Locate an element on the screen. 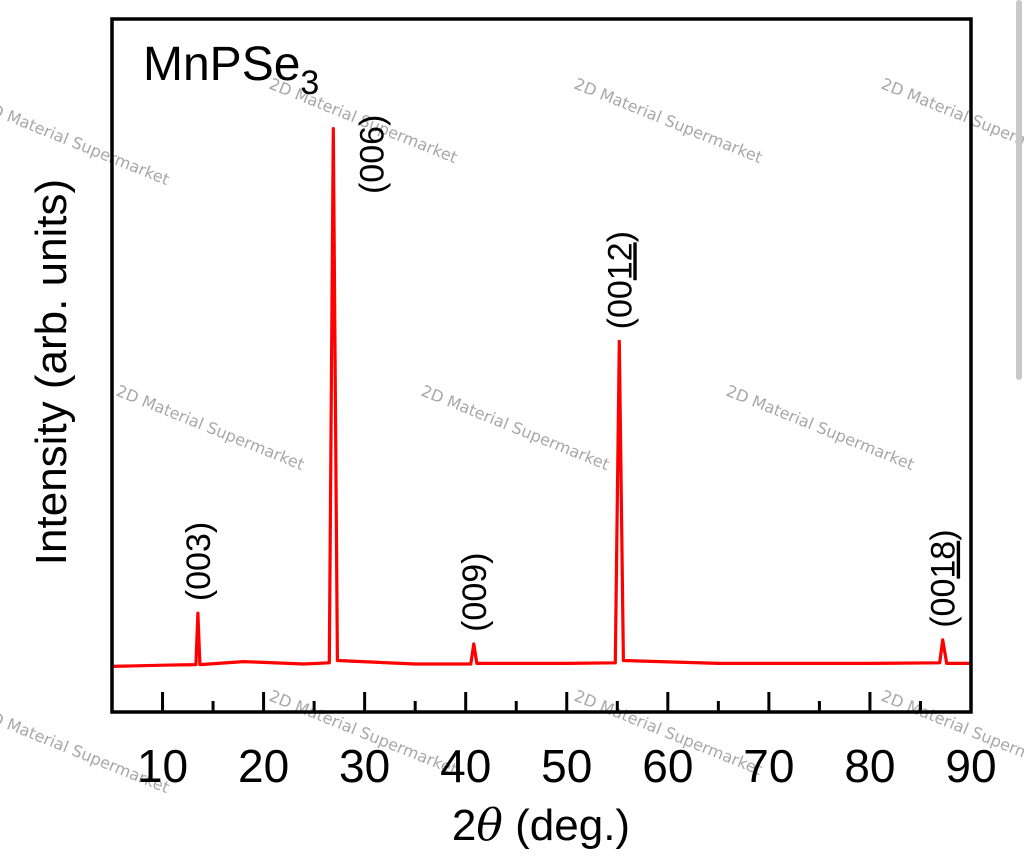 This screenshot has height=861, width=1024. x-tick-label: 90 is located at coordinates (970, 766).